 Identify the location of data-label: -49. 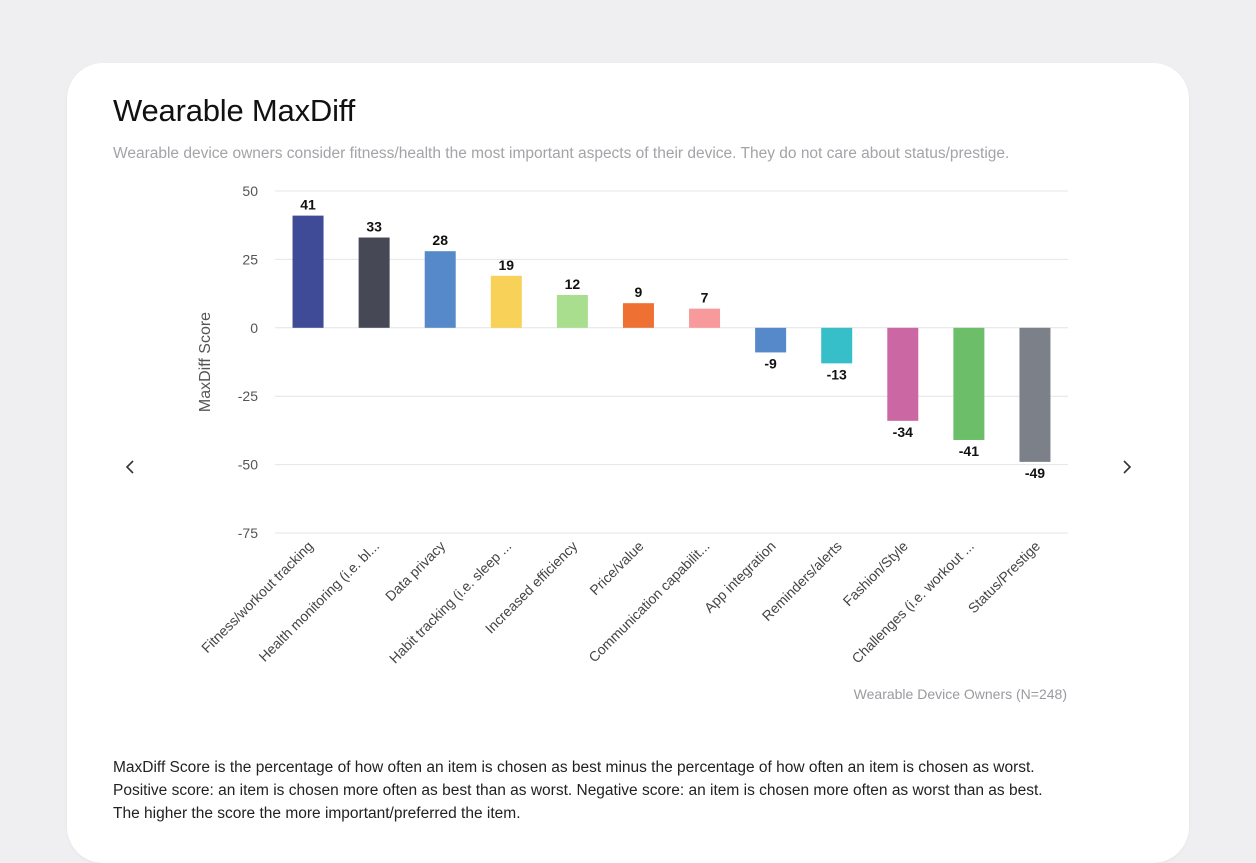
(1035, 473).